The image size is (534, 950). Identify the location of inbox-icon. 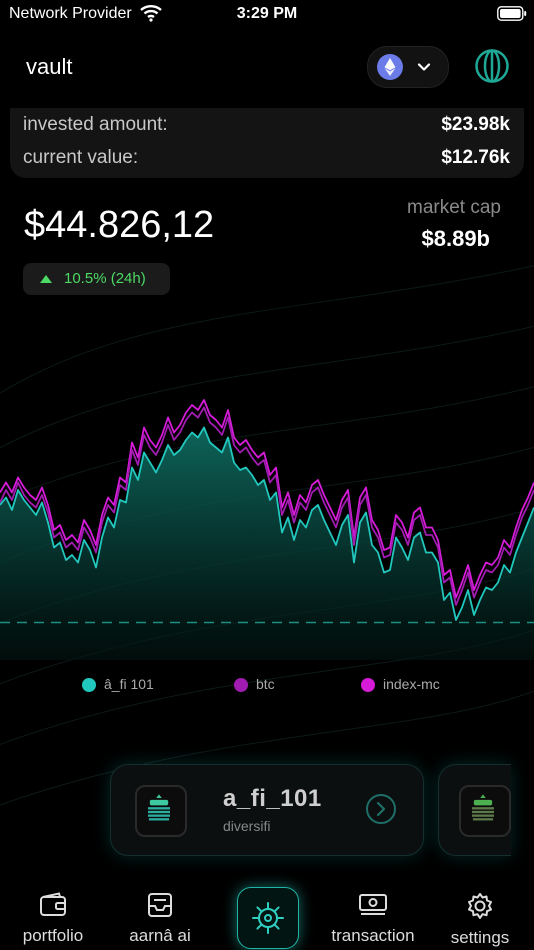
(160, 905).